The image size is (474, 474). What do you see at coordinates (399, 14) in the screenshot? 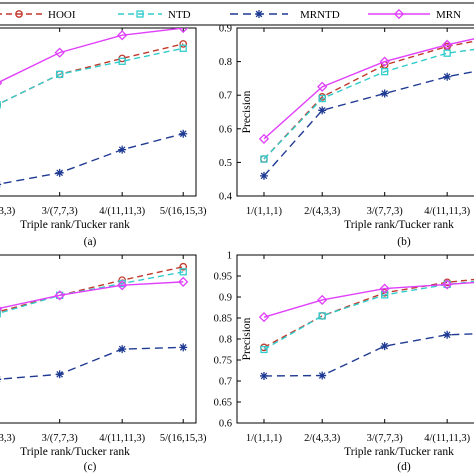
I see `legend-marker-mrn` at bounding box center [399, 14].